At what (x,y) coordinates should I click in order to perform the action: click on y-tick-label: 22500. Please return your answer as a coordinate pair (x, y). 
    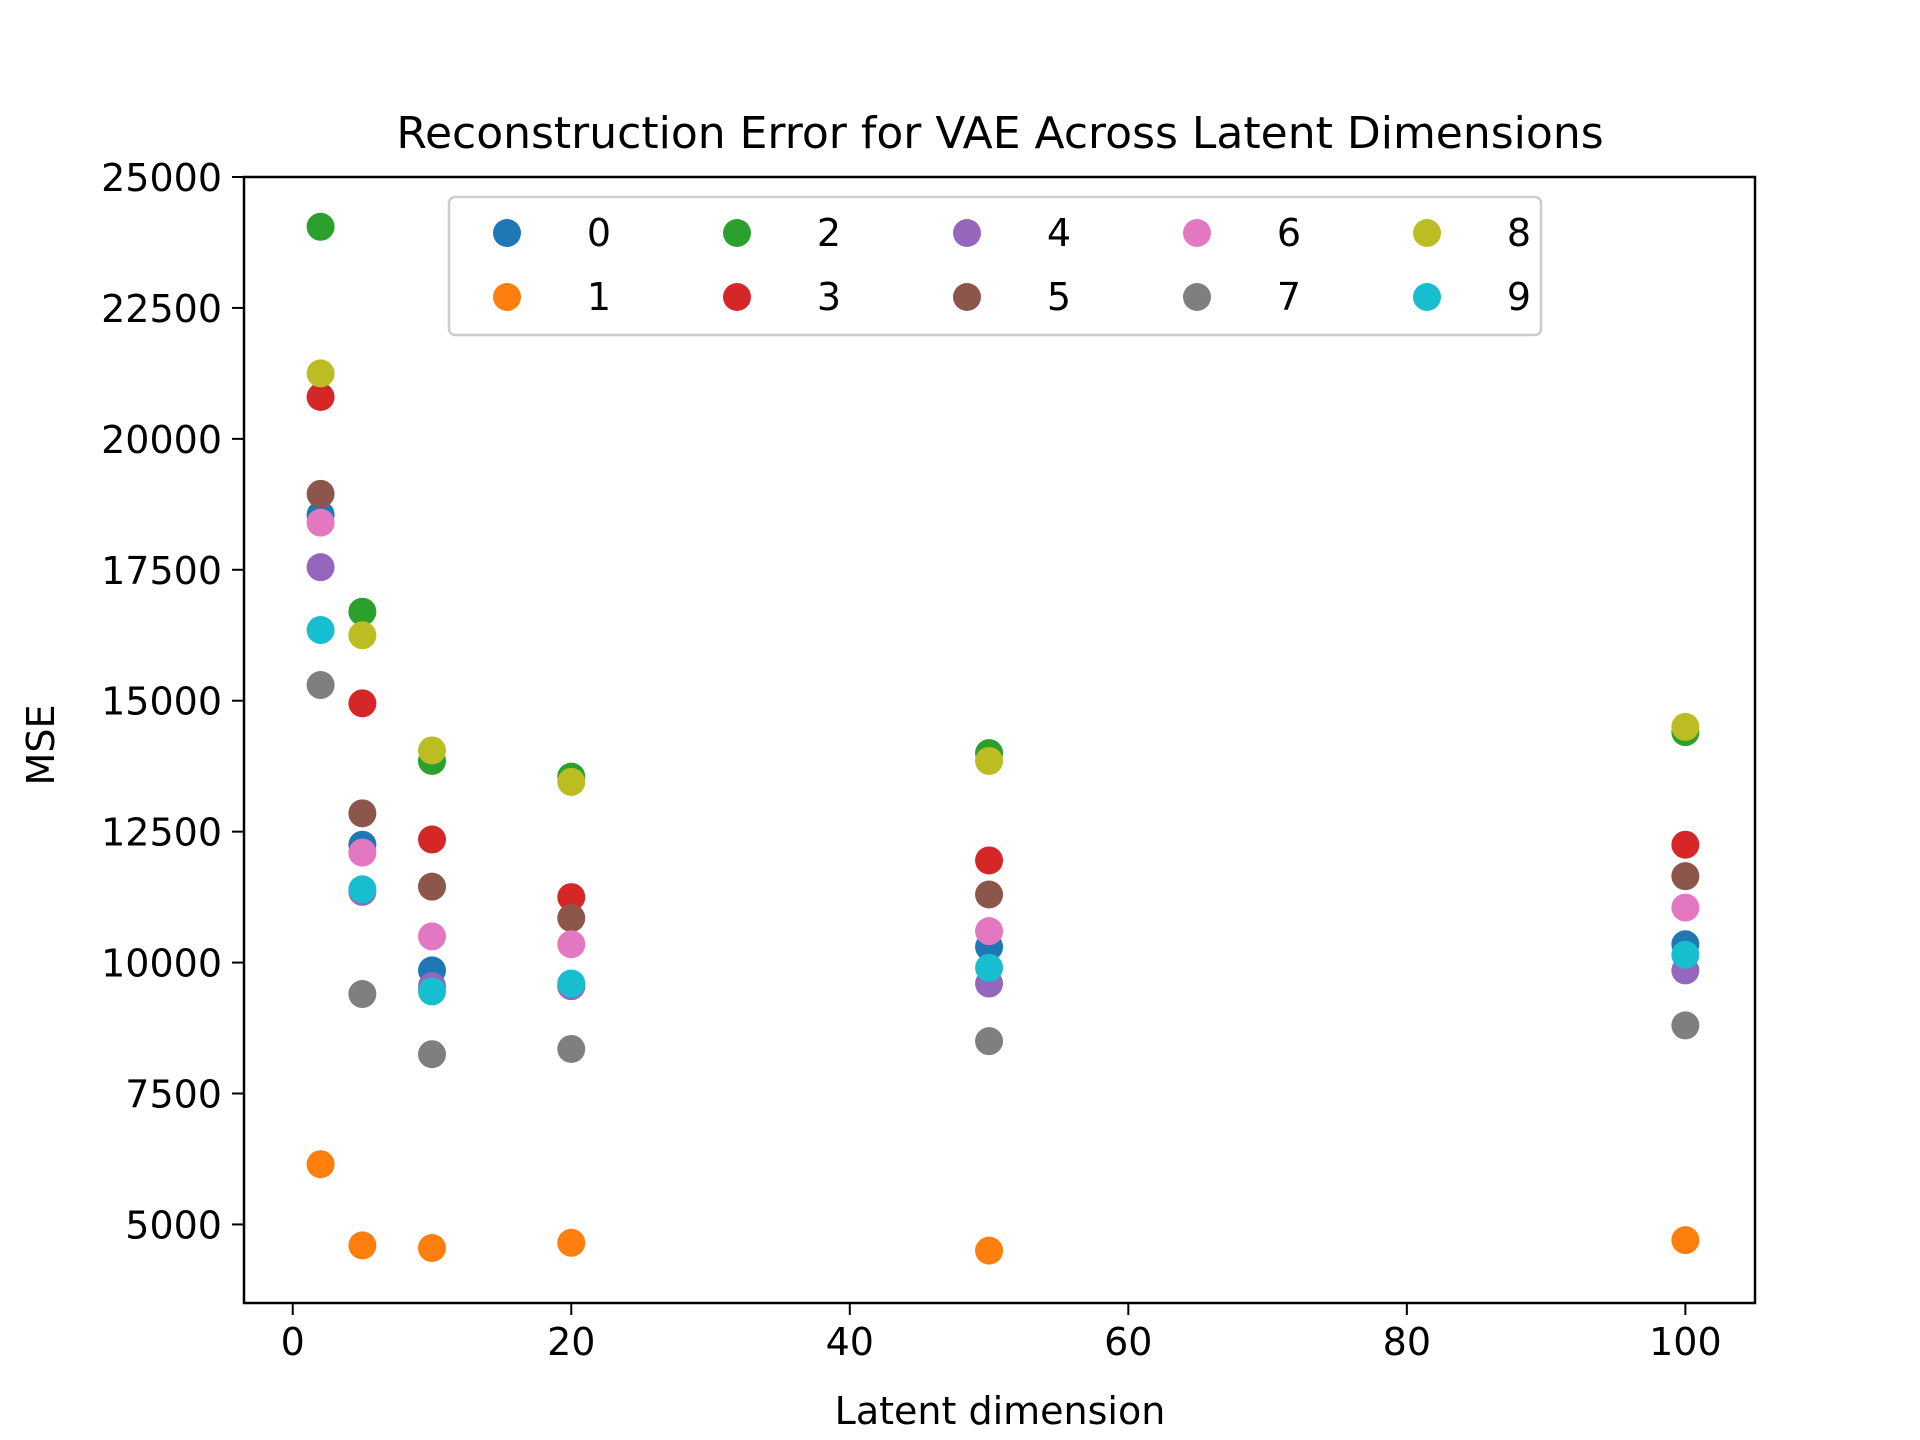
    Looking at the image, I should click on (161, 309).